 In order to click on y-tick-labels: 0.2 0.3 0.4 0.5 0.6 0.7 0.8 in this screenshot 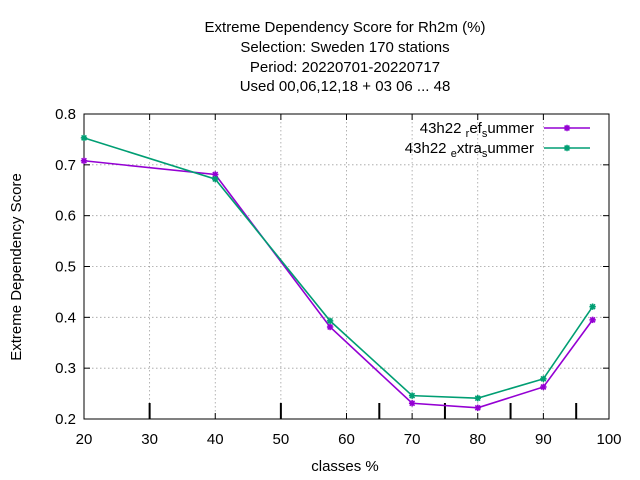, I will do `click(65, 267)`.